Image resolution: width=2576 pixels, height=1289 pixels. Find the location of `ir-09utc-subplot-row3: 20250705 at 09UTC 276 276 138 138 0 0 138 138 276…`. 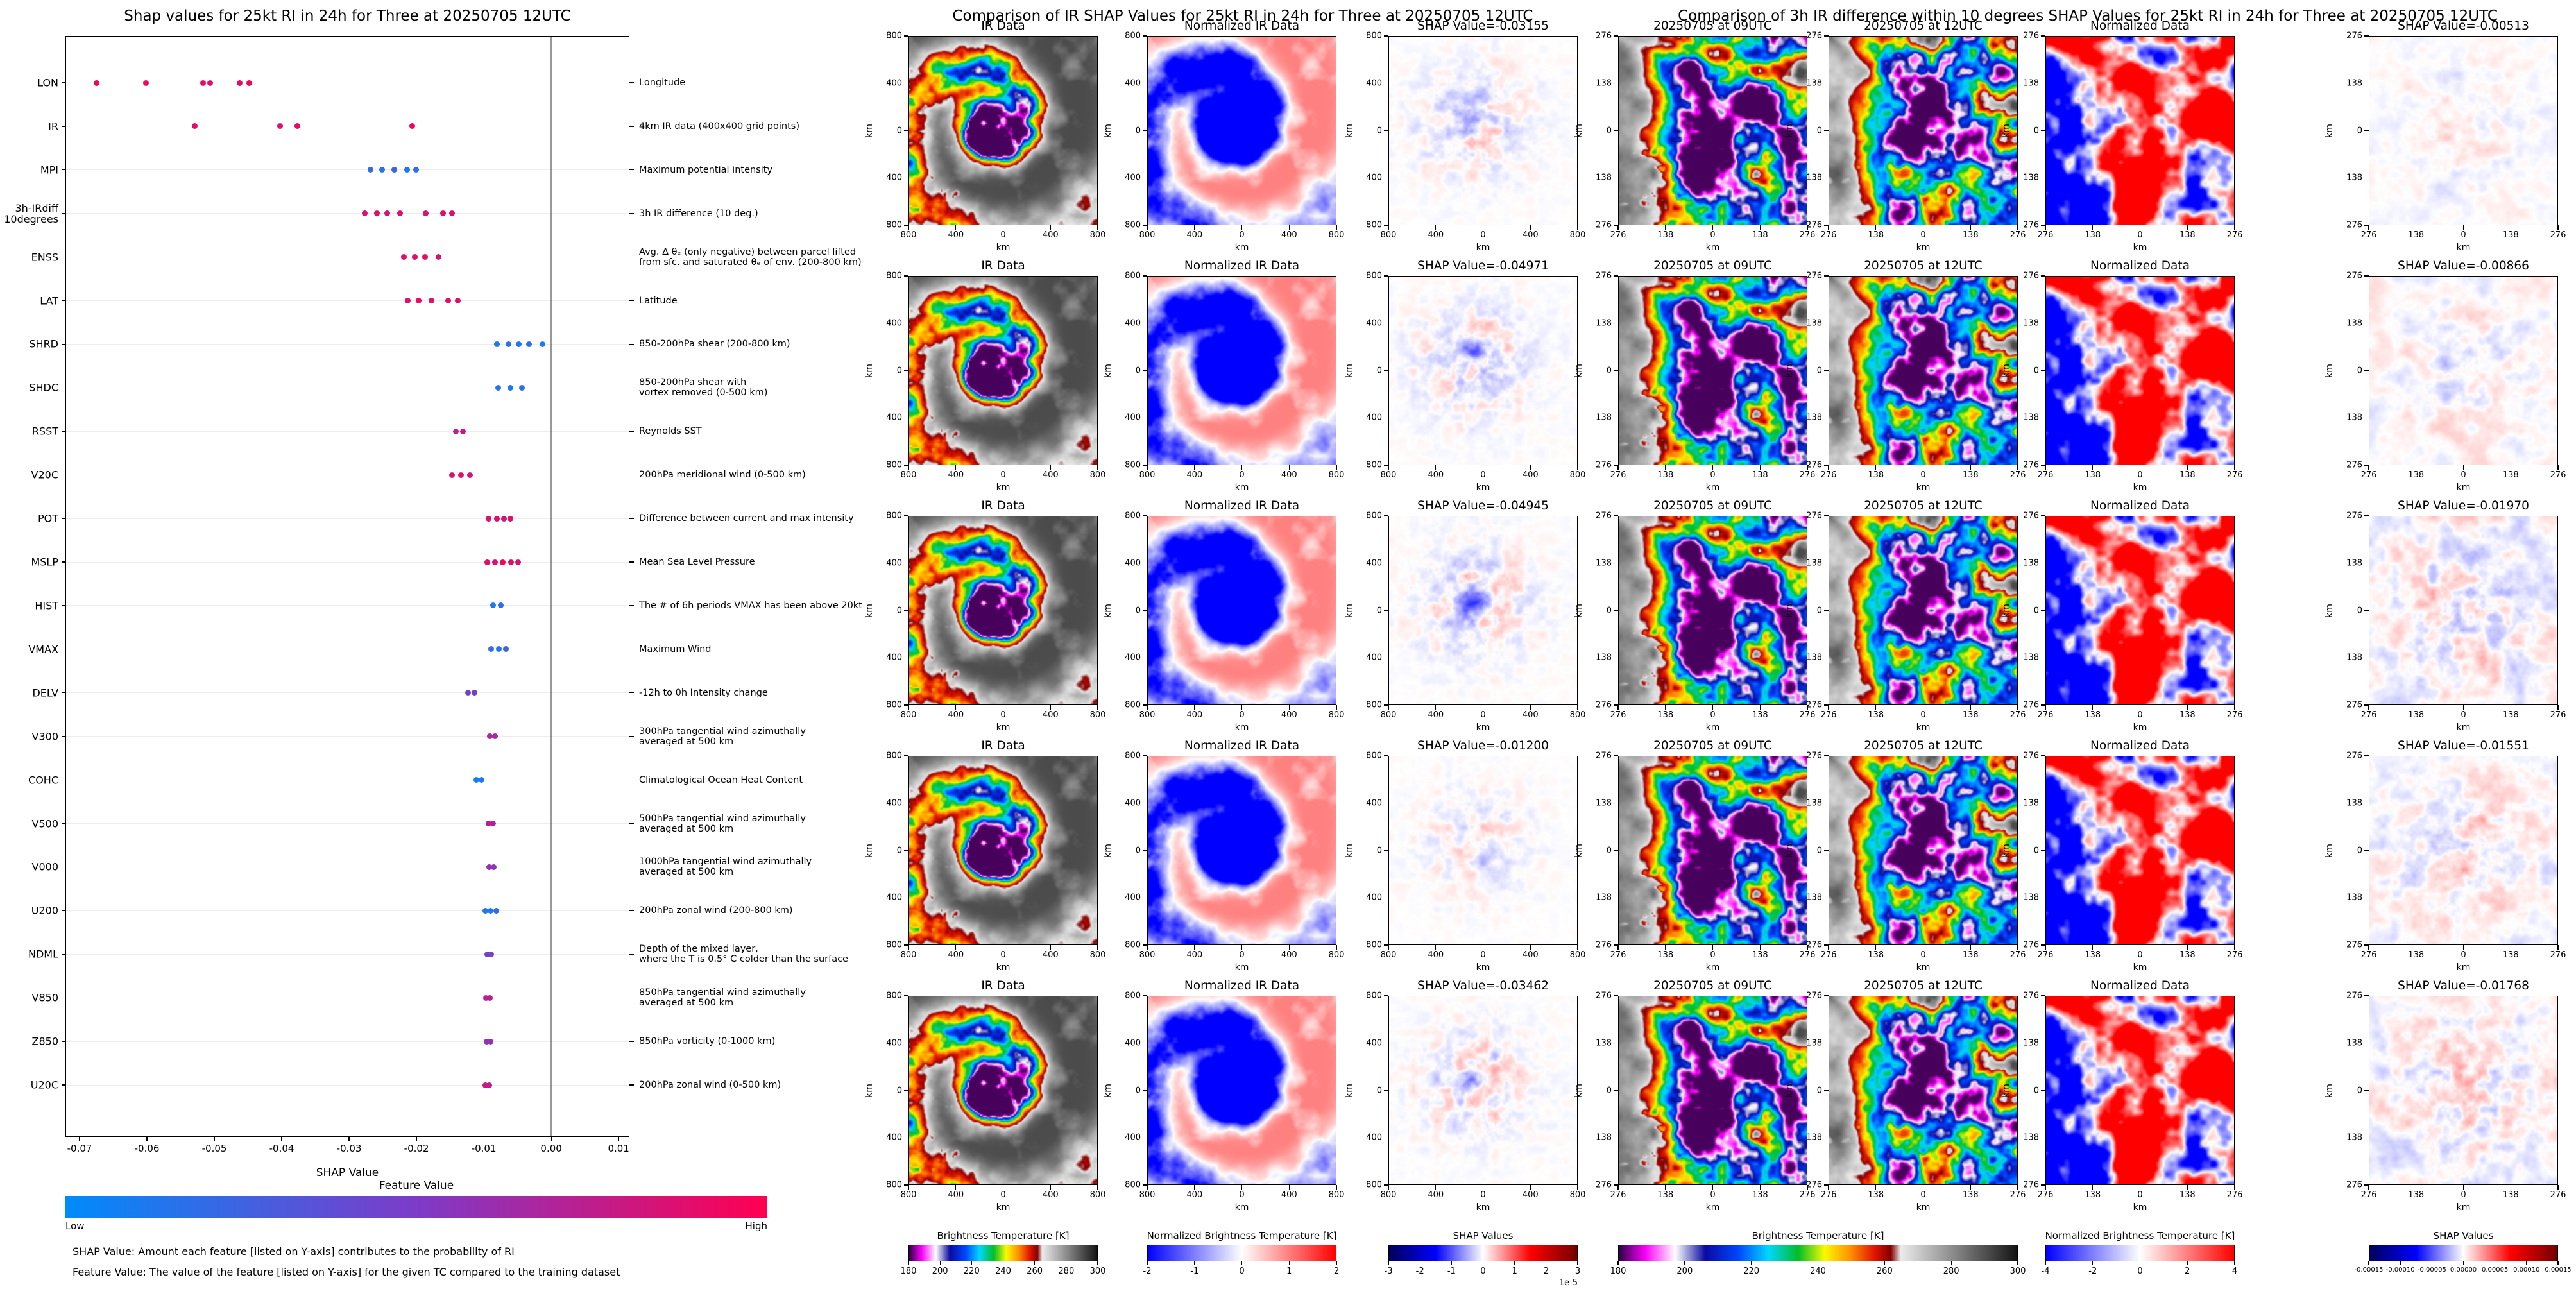

ir-09utc-subplot-row3: 20250705 at 09UTC 276 276 138 138 0 0 138 138 276… is located at coordinates (1694, 616).